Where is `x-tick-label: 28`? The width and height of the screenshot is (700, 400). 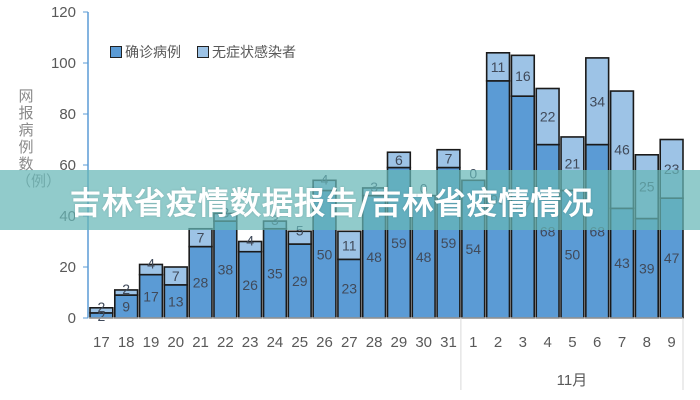 x-tick-label: 28 is located at coordinates (374, 342).